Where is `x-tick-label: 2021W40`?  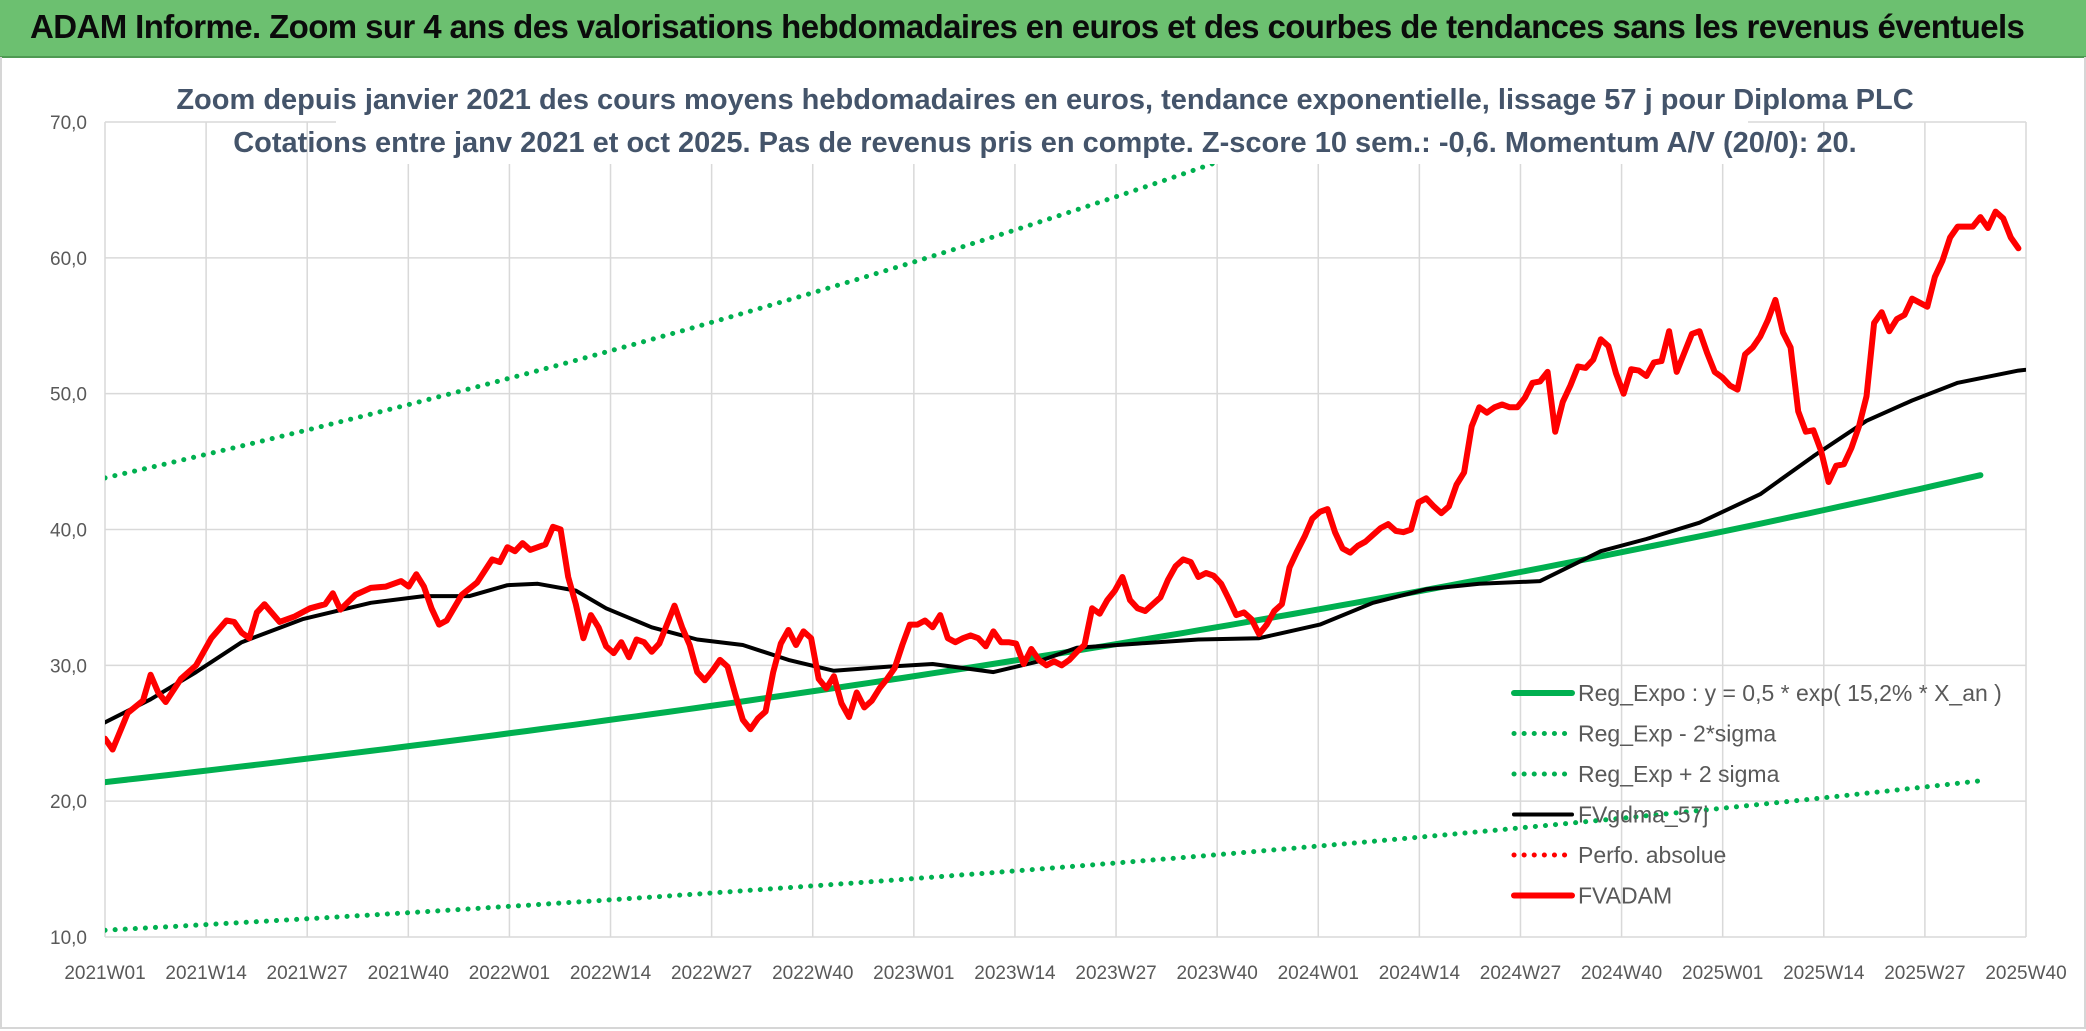
x-tick-label: 2021W40 is located at coordinates (408, 973).